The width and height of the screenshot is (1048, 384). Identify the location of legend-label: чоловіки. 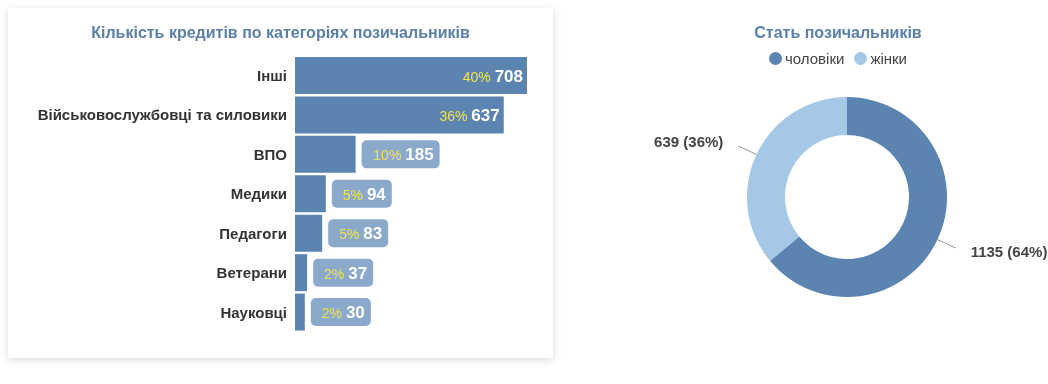
(814, 58).